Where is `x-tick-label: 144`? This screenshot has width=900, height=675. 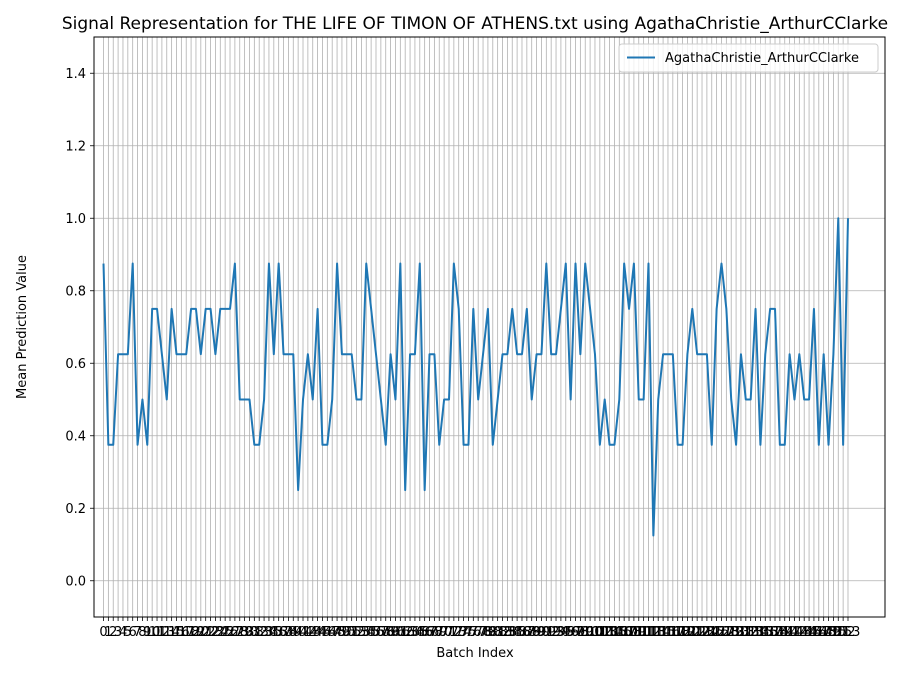 x-tick-label: 144 is located at coordinates (804, 632).